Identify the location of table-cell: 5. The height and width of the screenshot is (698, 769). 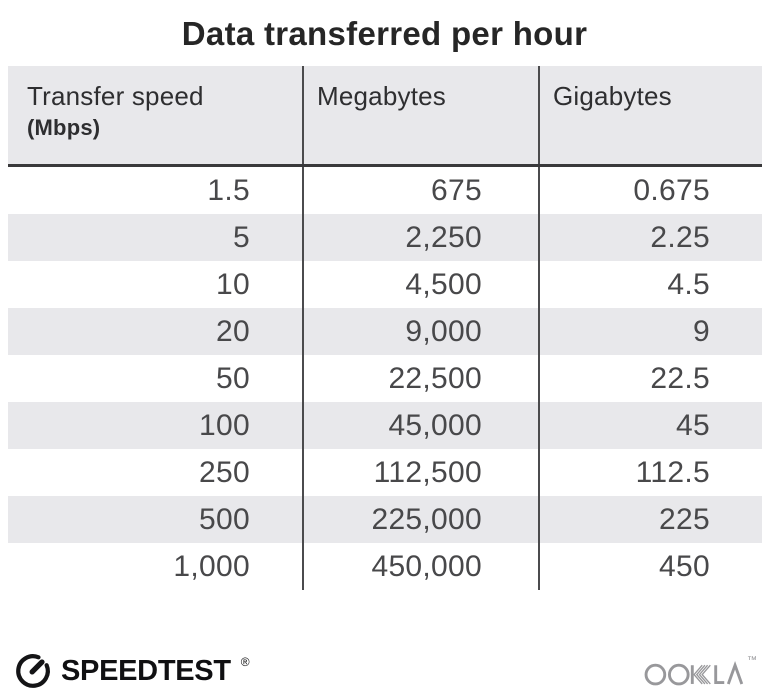
(241, 237).